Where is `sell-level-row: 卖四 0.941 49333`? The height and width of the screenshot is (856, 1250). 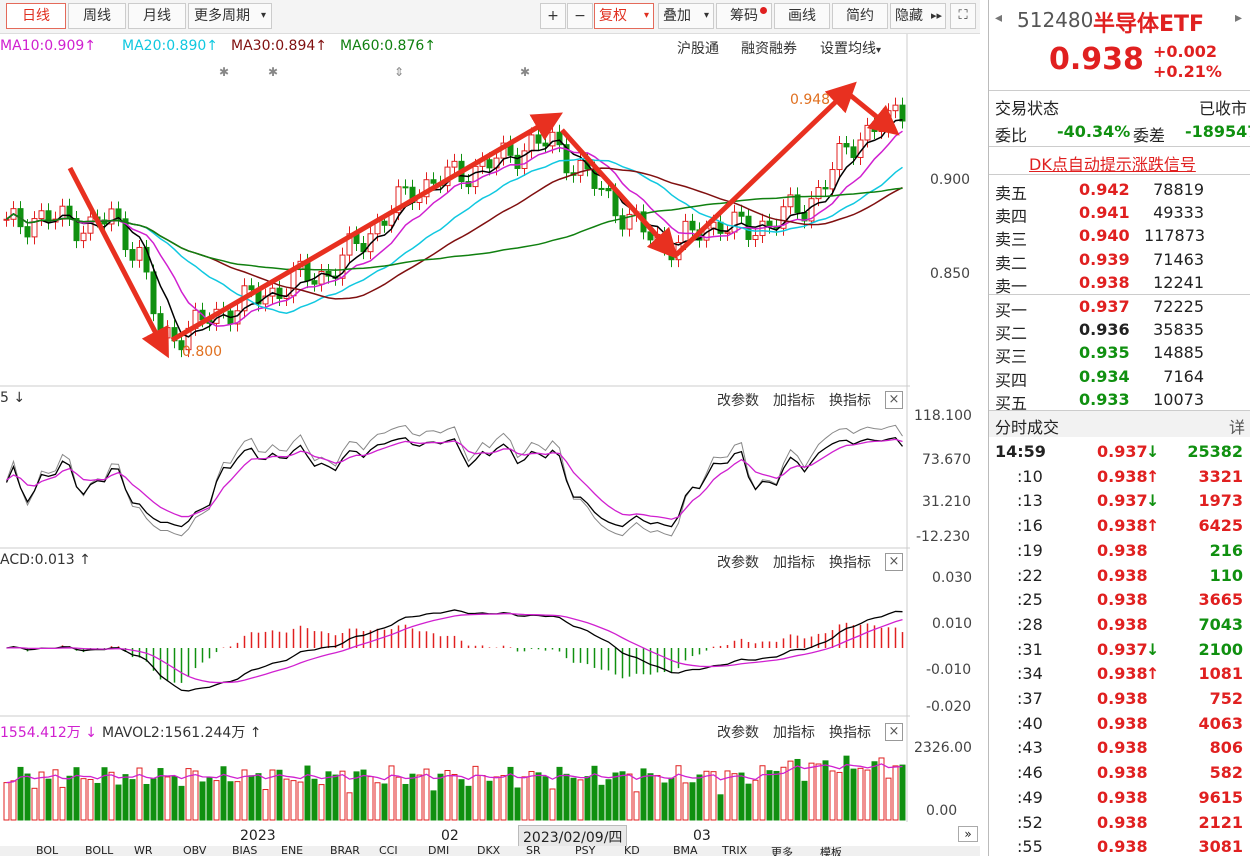
sell-level-row: 卖四 0.941 49333 is located at coordinates (1119, 213).